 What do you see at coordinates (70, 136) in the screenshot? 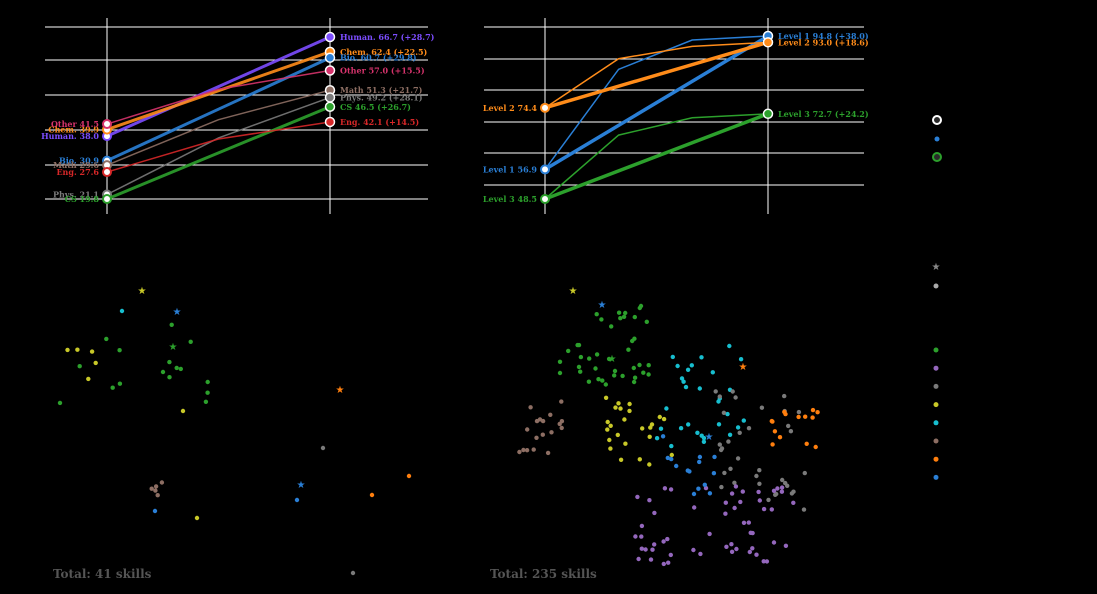
I see `start-label: Human. 38.0` at bounding box center [70, 136].